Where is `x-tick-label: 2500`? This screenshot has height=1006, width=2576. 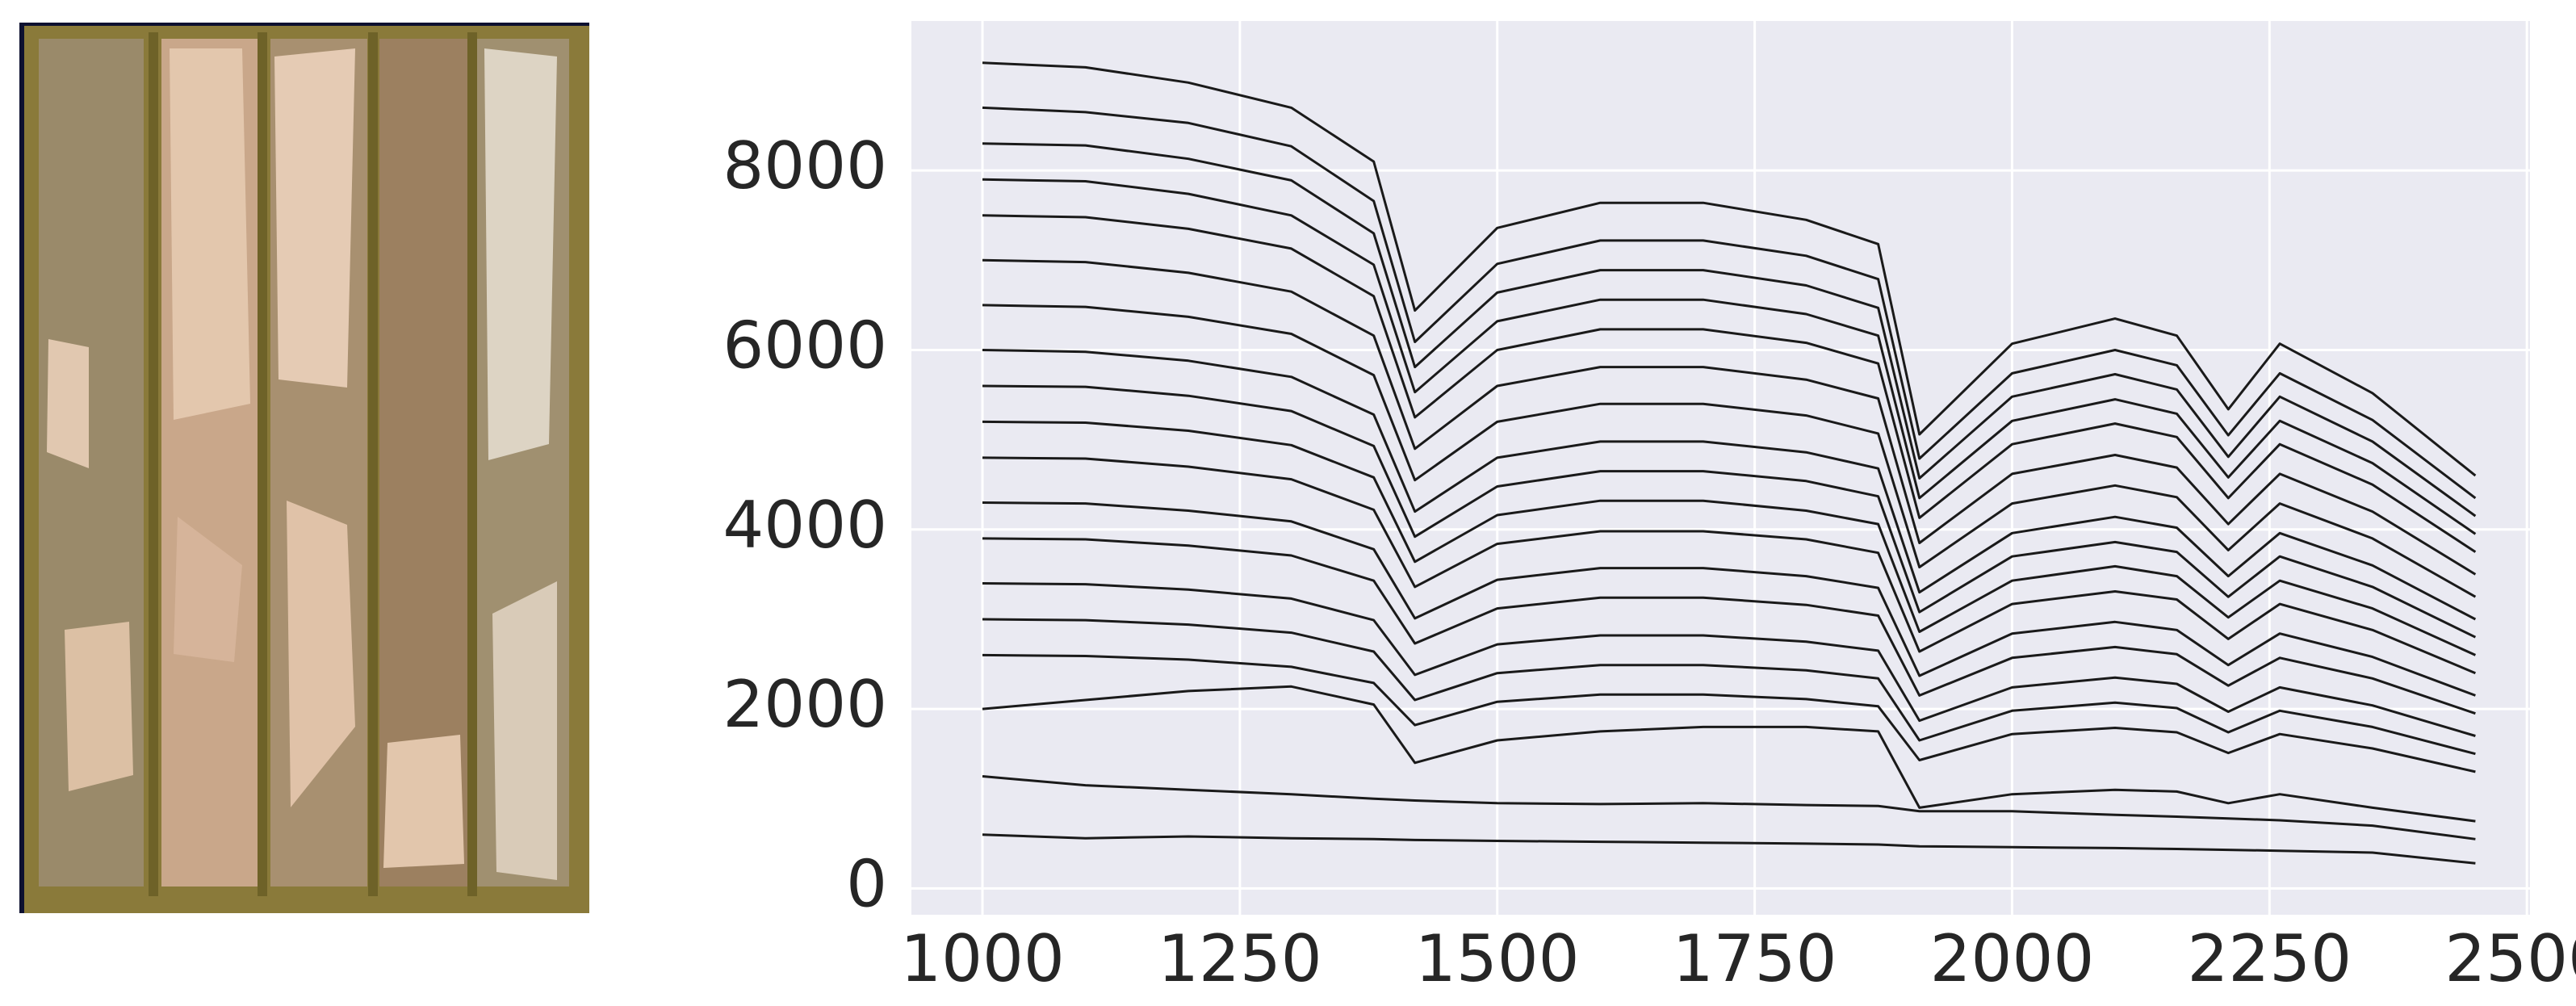 x-tick-label: 2500 is located at coordinates (2510, 958).